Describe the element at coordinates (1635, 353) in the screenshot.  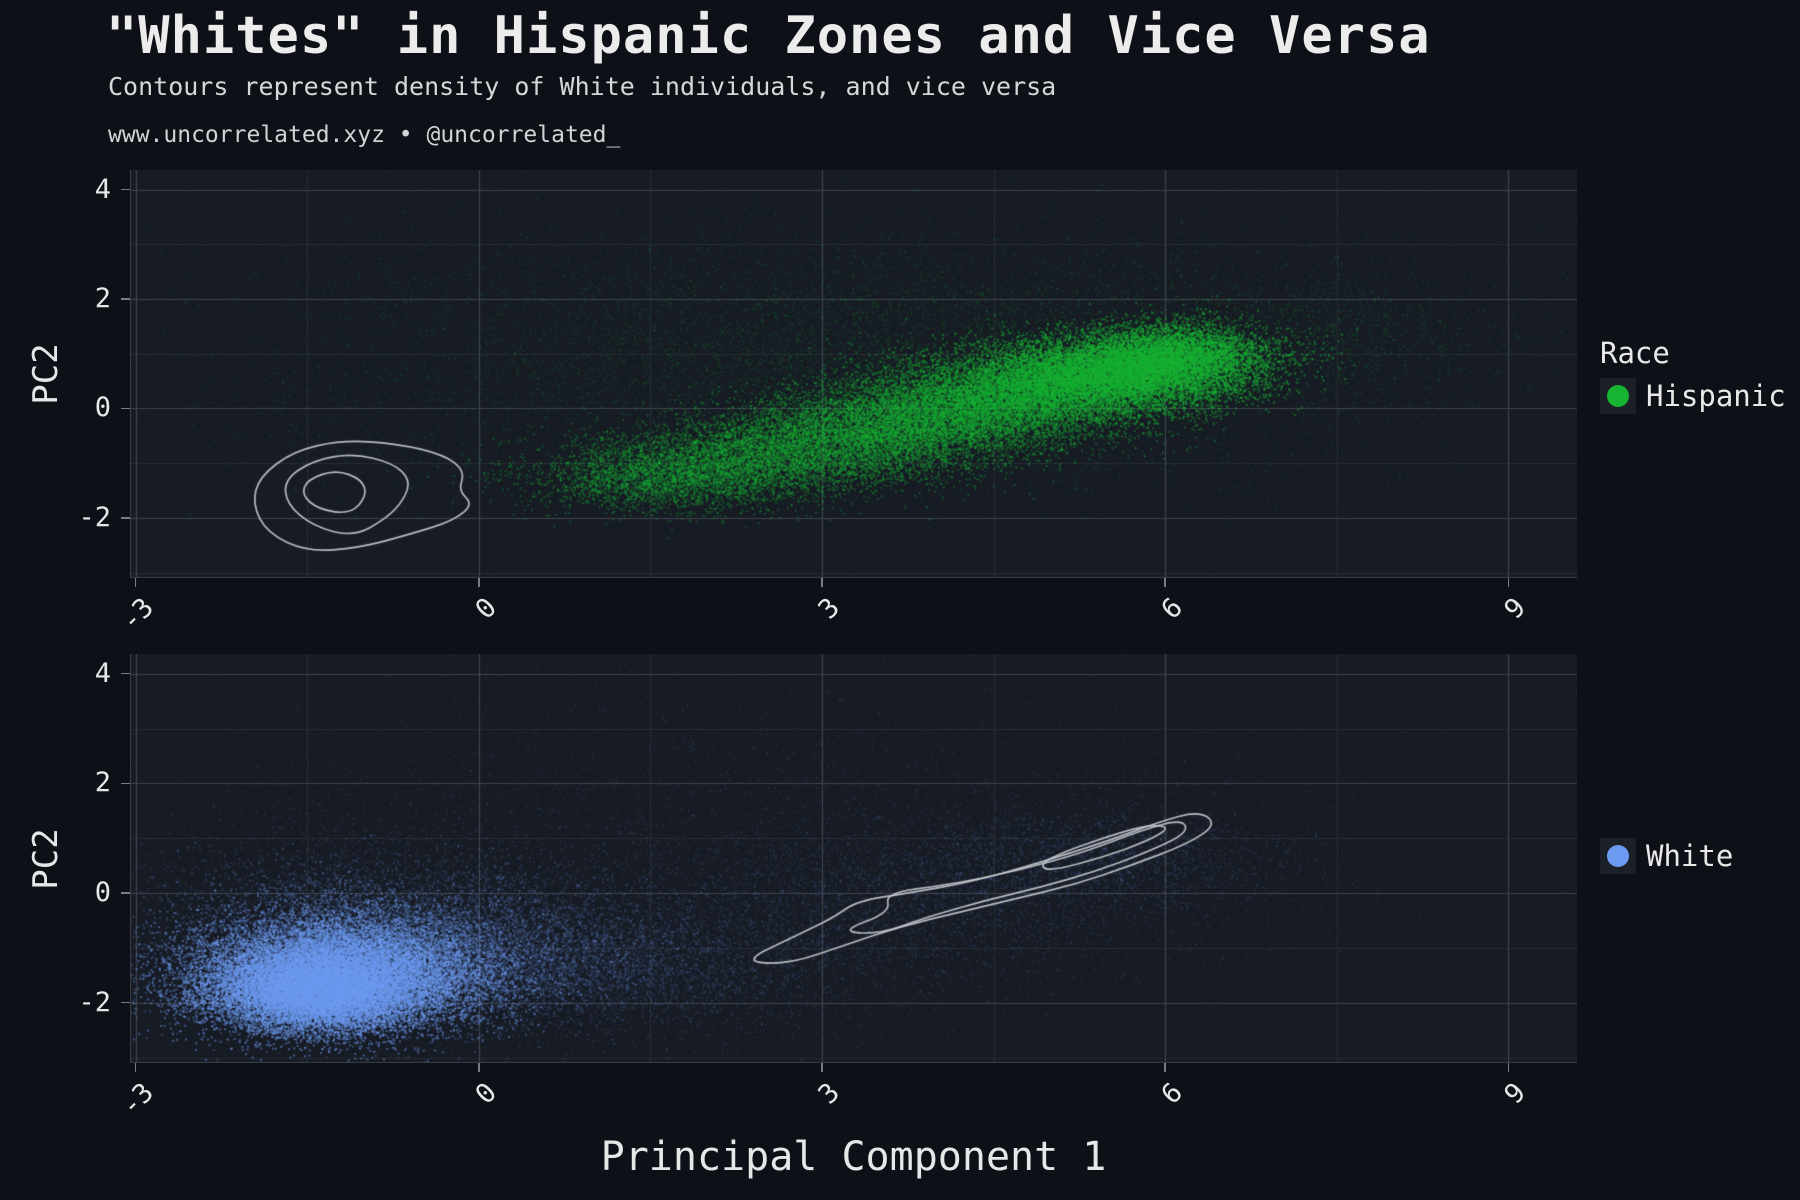
I see `legend-title: Race` at that location.